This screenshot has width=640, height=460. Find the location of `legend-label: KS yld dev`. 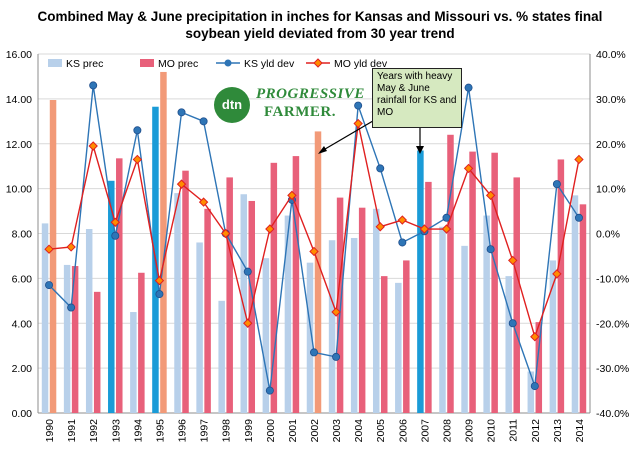

legend-label: KS yld dev is located at coordinates (269, 64).